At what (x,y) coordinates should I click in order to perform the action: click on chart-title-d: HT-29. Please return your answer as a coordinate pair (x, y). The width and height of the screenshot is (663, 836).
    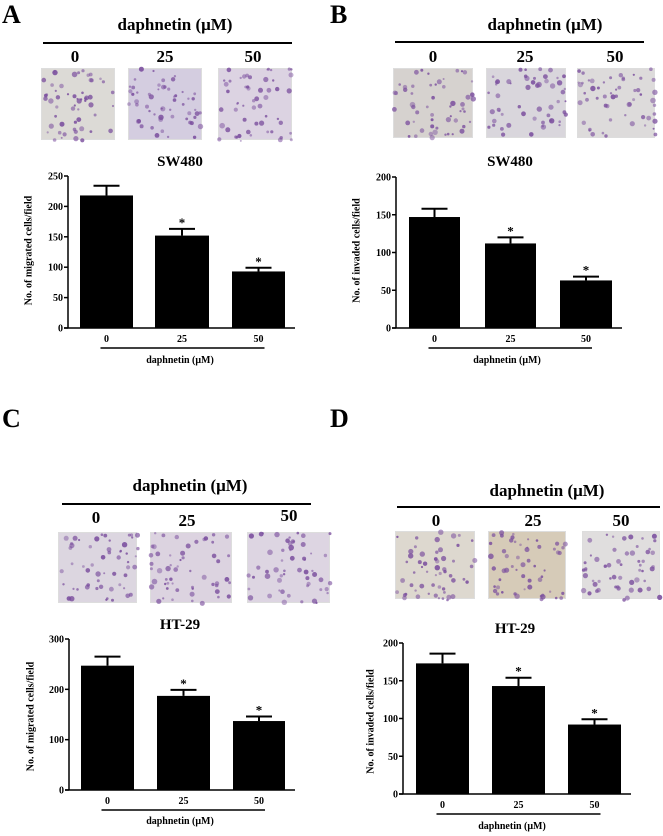
    Looking at the image, I should click on (515, 629).